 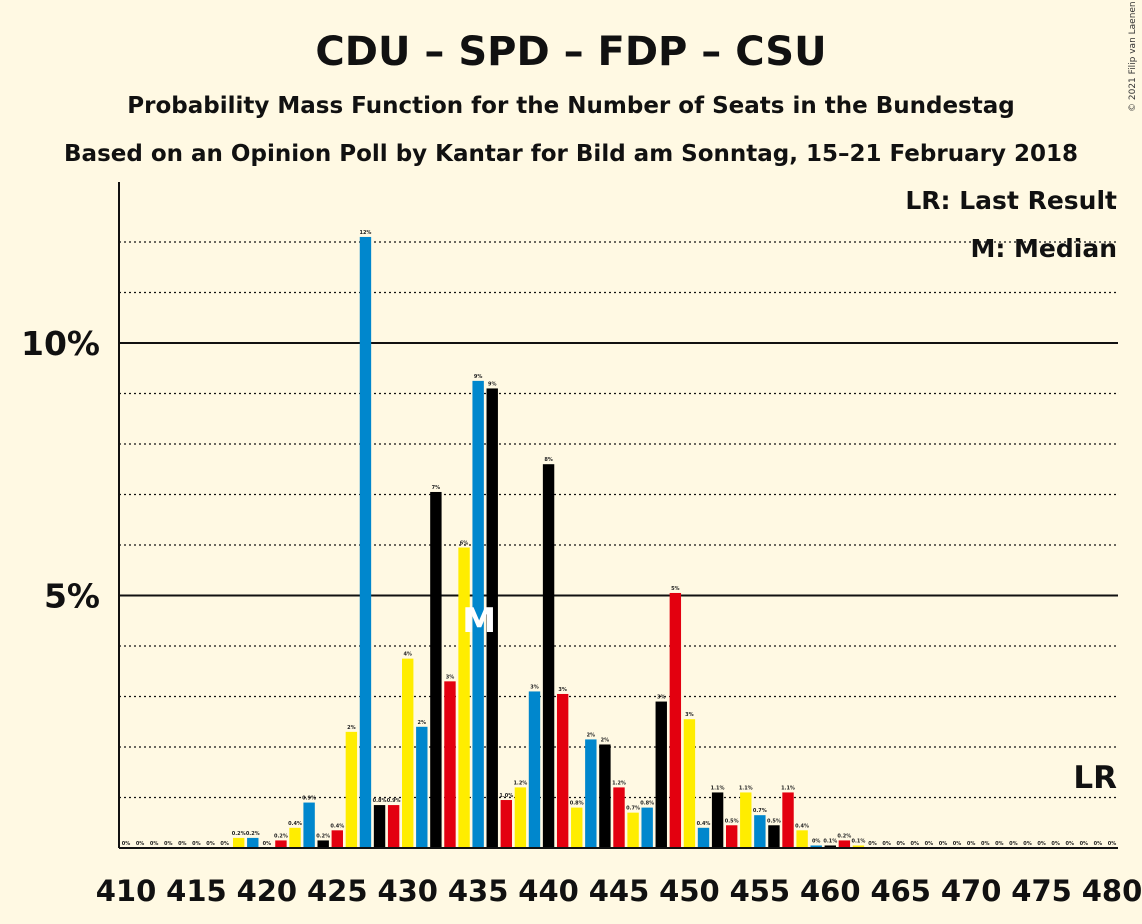 What do you see at coordinates (746, 788) in the screenshot?
I see `bar-label-454: 1.1%` at bounding box center [746, 788].